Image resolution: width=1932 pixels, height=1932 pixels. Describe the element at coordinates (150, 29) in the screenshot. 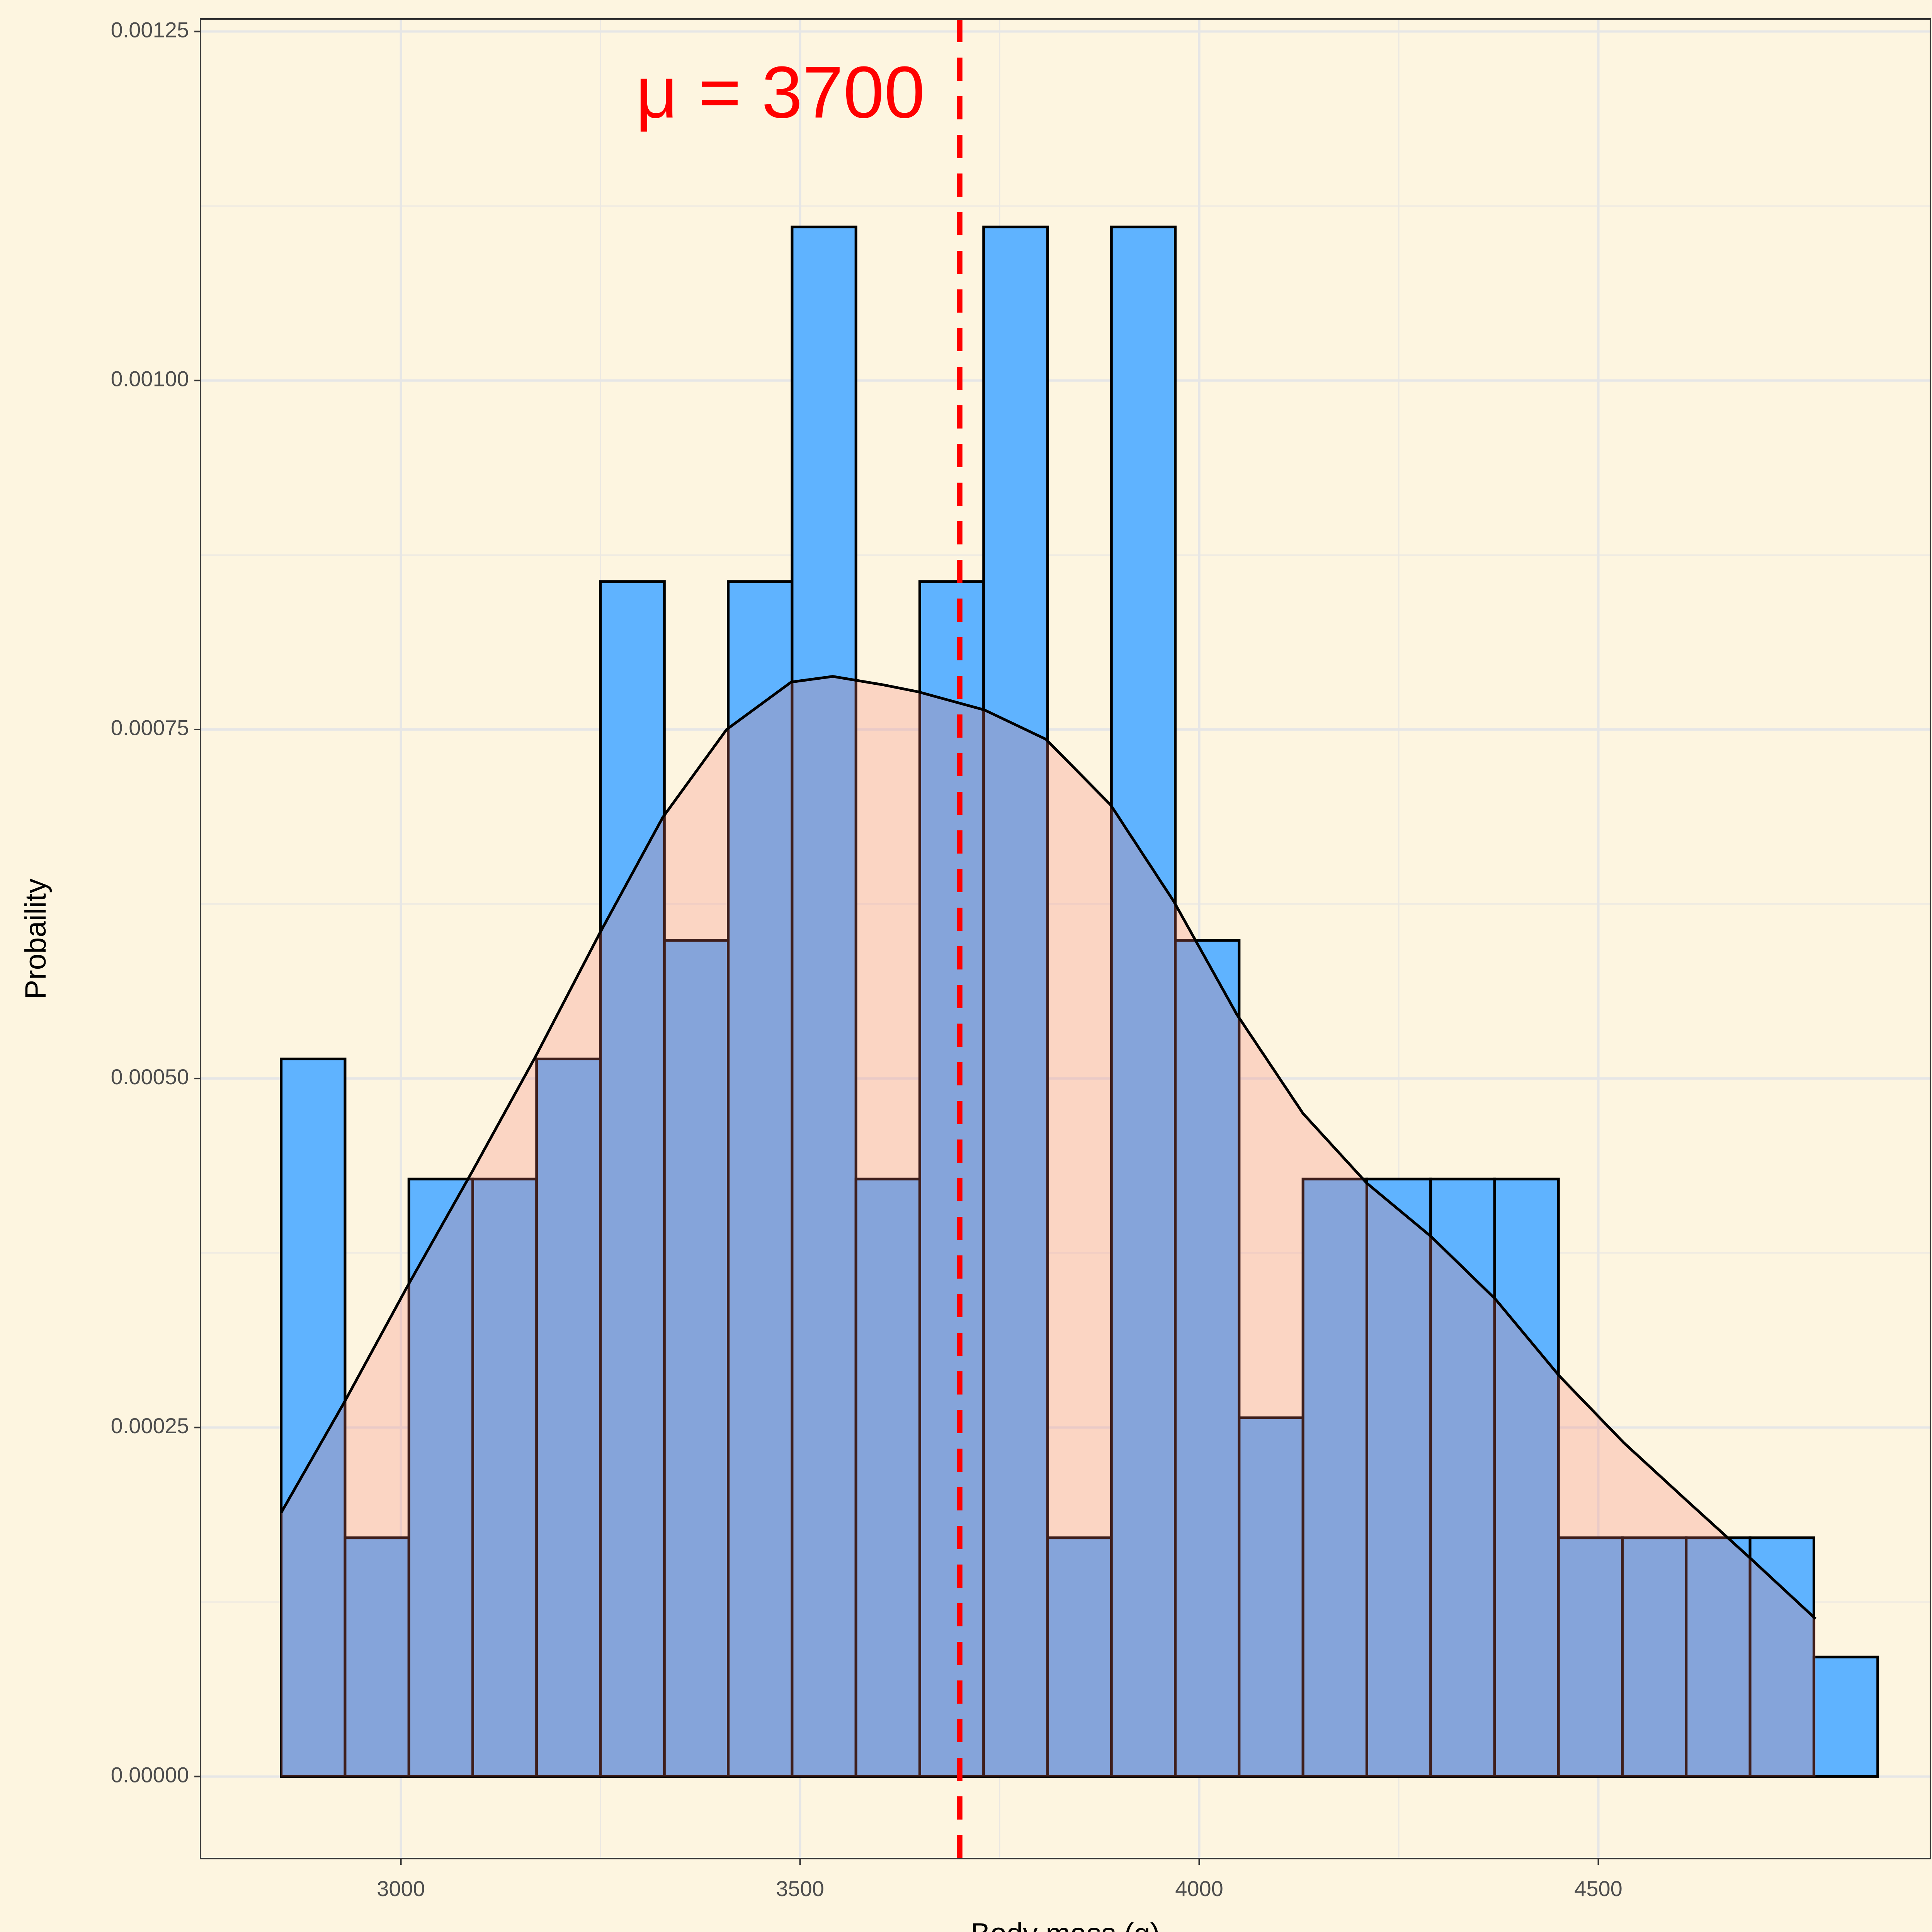

I see `y-tick-label: 0.00125` at that location.